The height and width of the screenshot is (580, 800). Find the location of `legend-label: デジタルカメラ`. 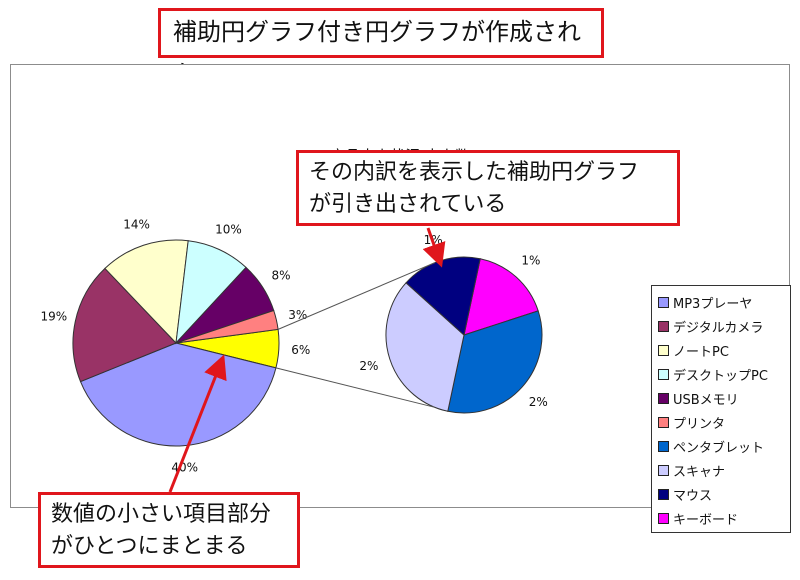

legend-label: デジタルカメラ is located at coordinates (718, 328).